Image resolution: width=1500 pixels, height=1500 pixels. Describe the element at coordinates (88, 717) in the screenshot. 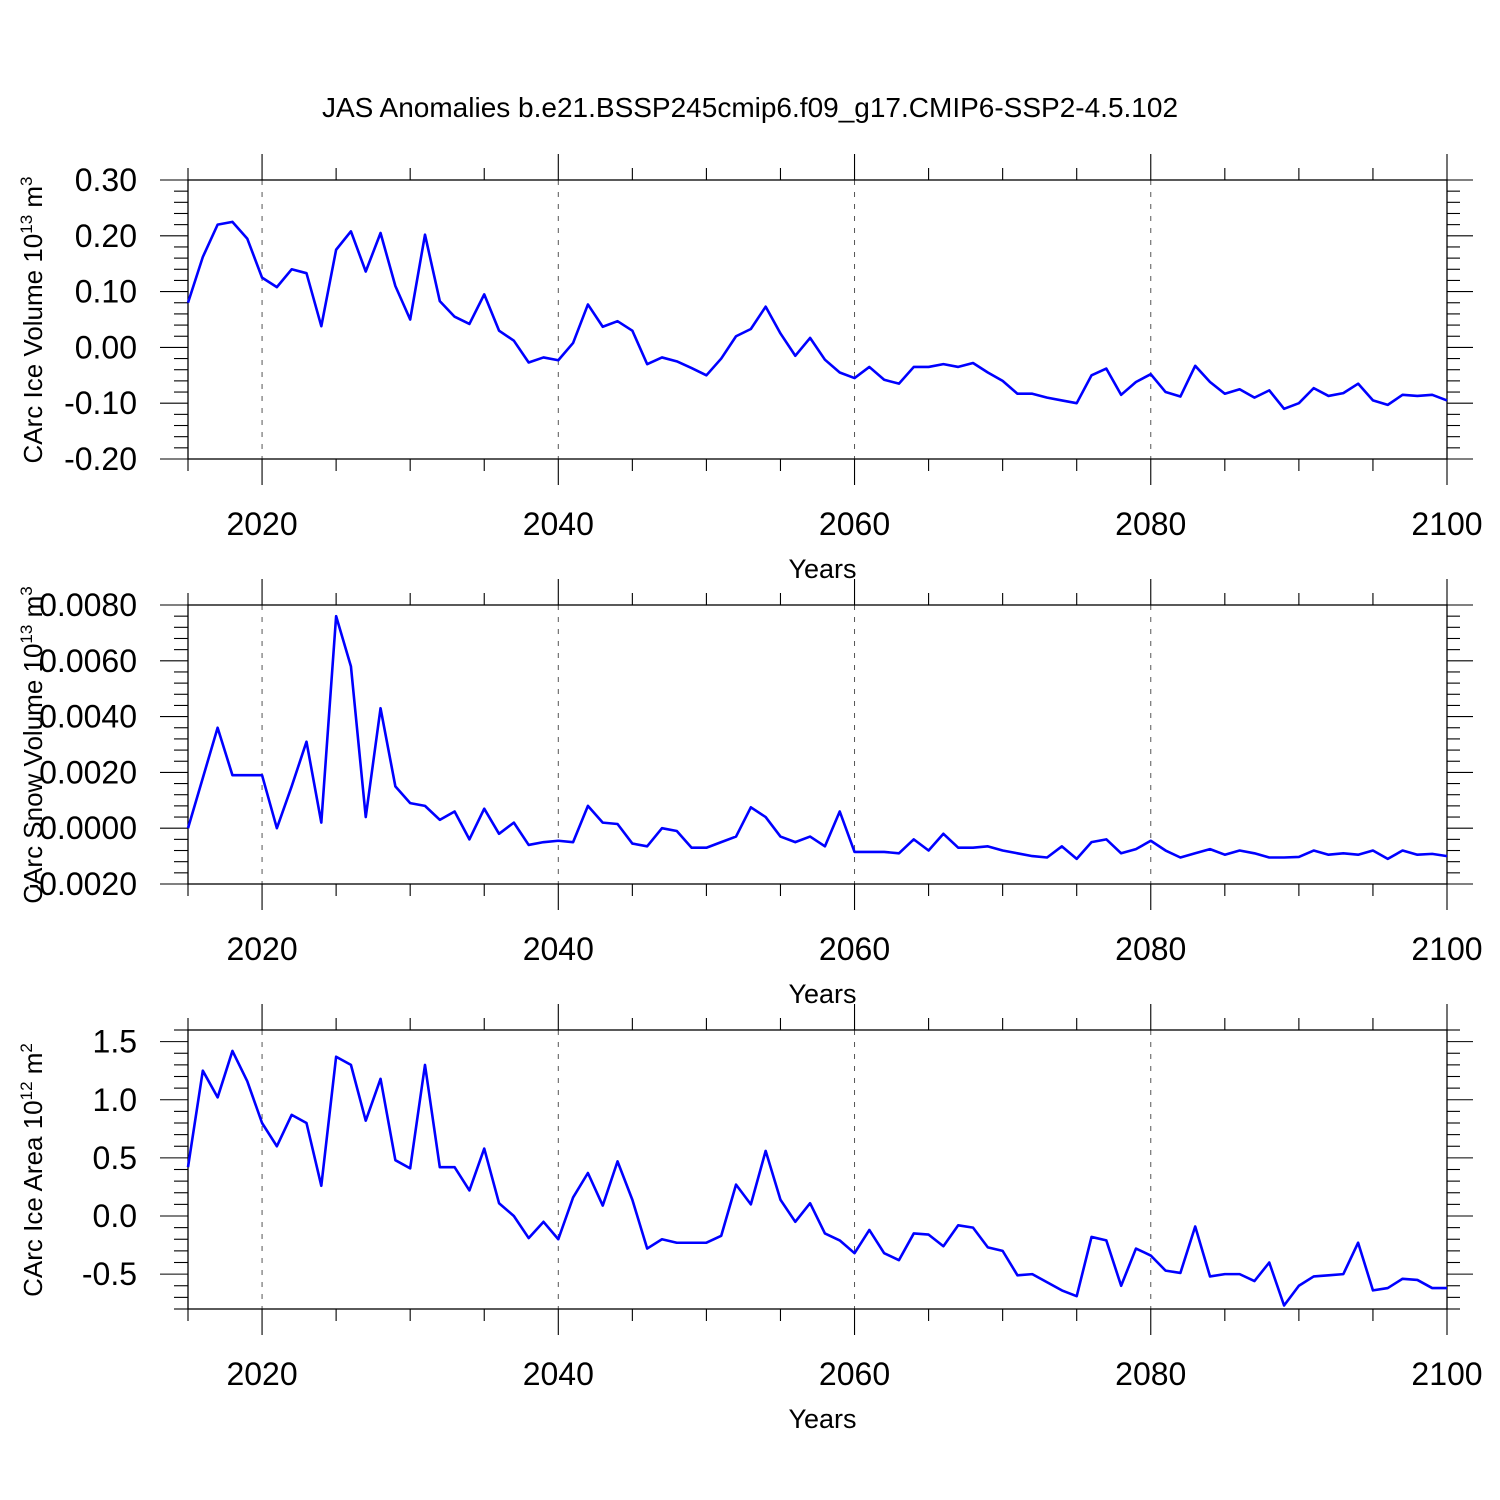

I see `y-tick-label: 0.0040` at that location.